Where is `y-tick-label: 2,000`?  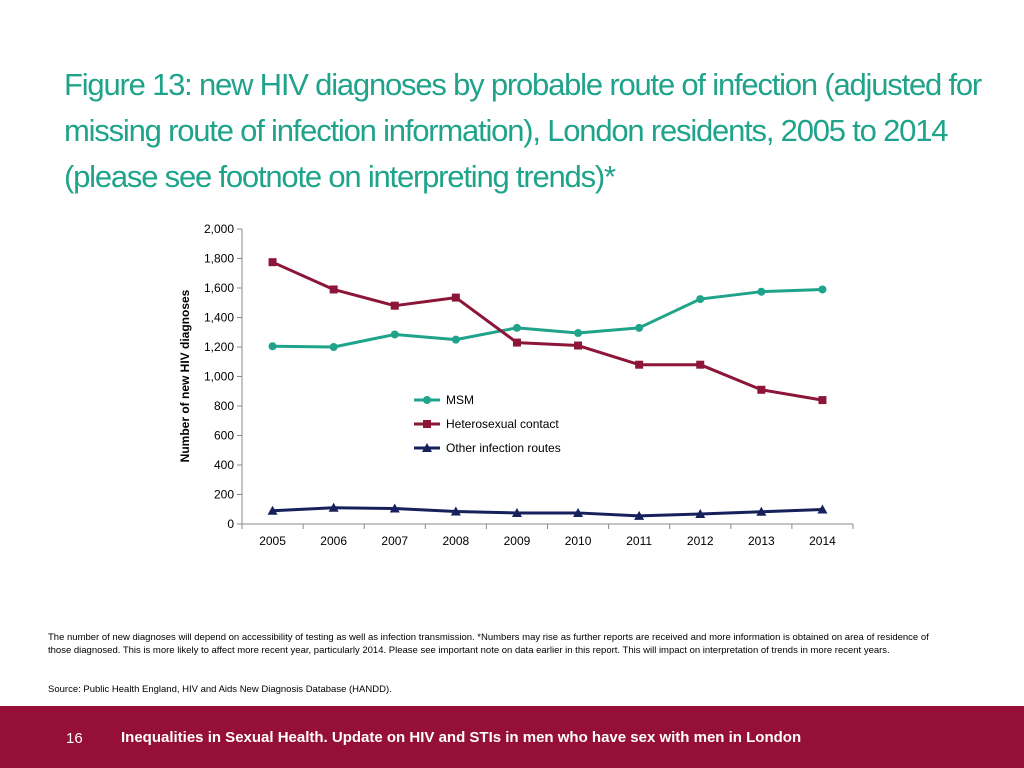
y-tick-label: 2,000 is located at coordinates (219, 229).